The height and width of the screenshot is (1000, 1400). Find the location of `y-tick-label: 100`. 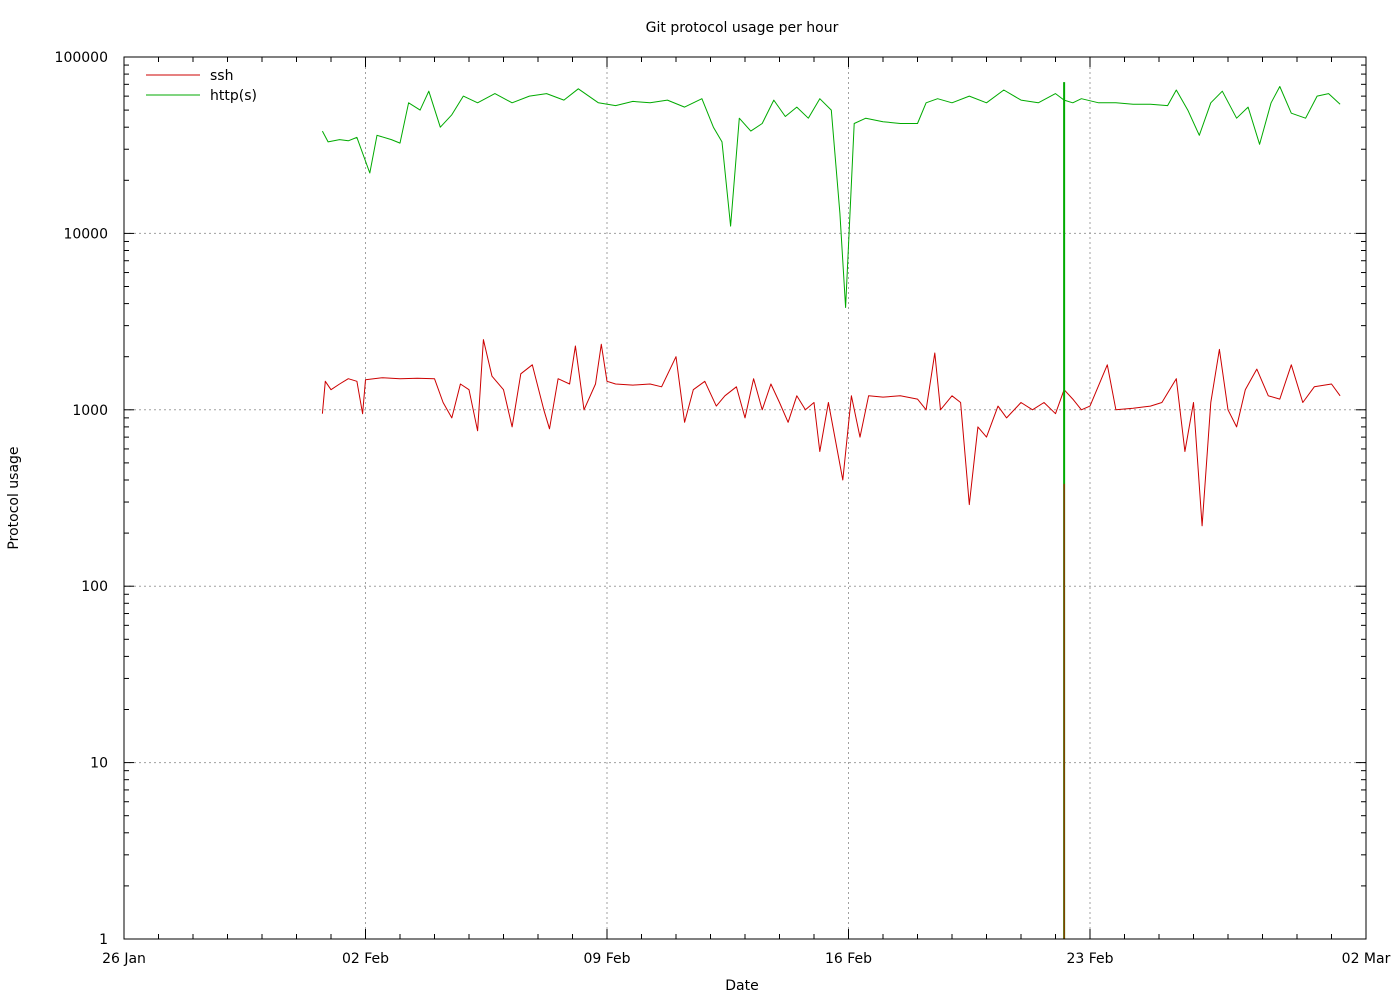

y-tick-label: 100 is located at coordinates (94, 587).